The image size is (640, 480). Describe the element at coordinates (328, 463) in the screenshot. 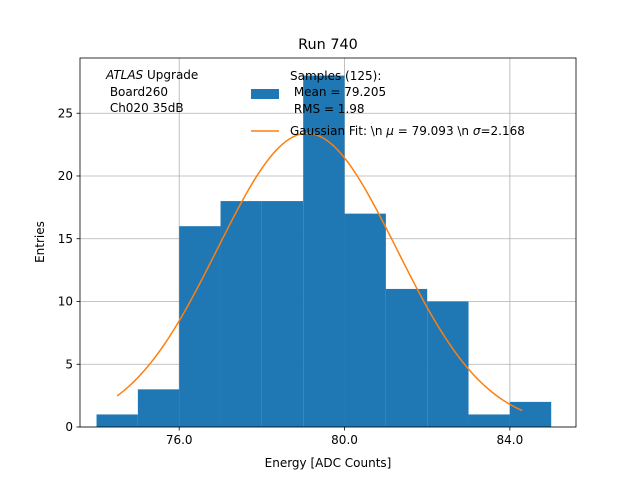

I see `x-axis-label: Energy [ADC Counts]` at that location.